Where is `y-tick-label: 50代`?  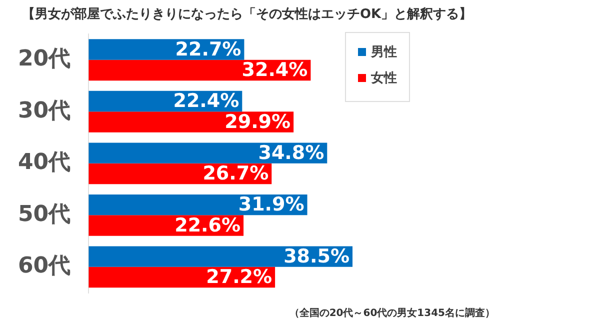
y-tick-label: 50代 is located at coordinates (44, 214).